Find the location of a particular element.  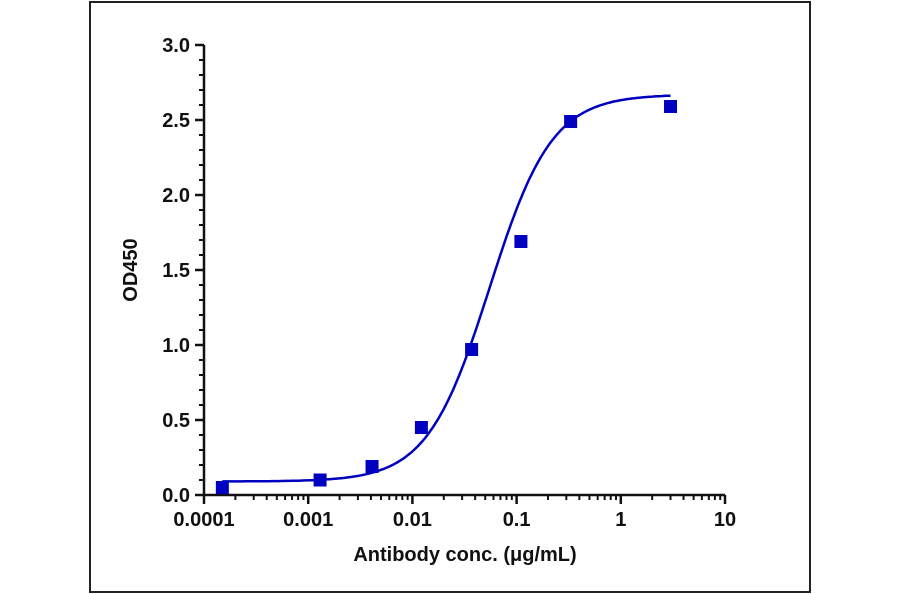

x-tick-label: 0.001 is located at coordinates (308, 520).